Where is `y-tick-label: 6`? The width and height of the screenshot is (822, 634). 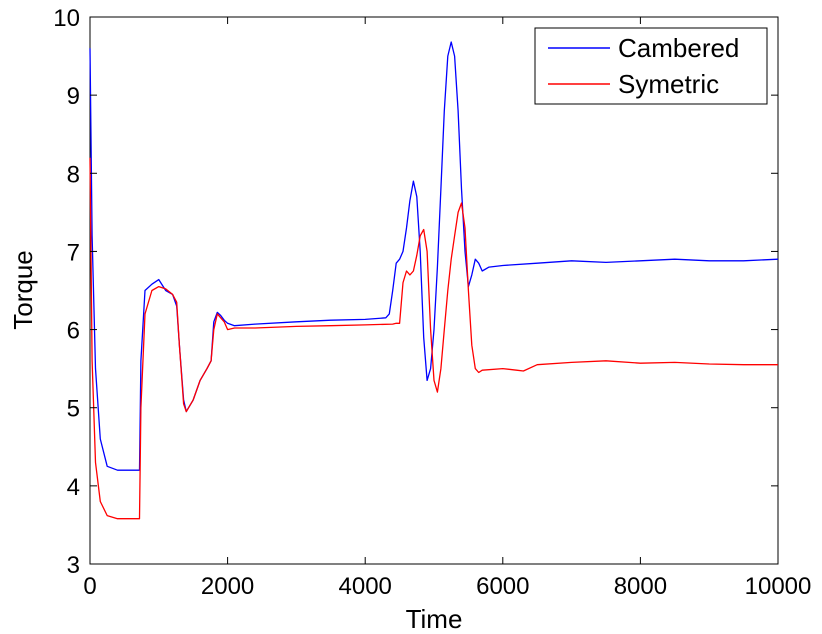
y-tick-label: 6 is located at coordinates (73, 331).